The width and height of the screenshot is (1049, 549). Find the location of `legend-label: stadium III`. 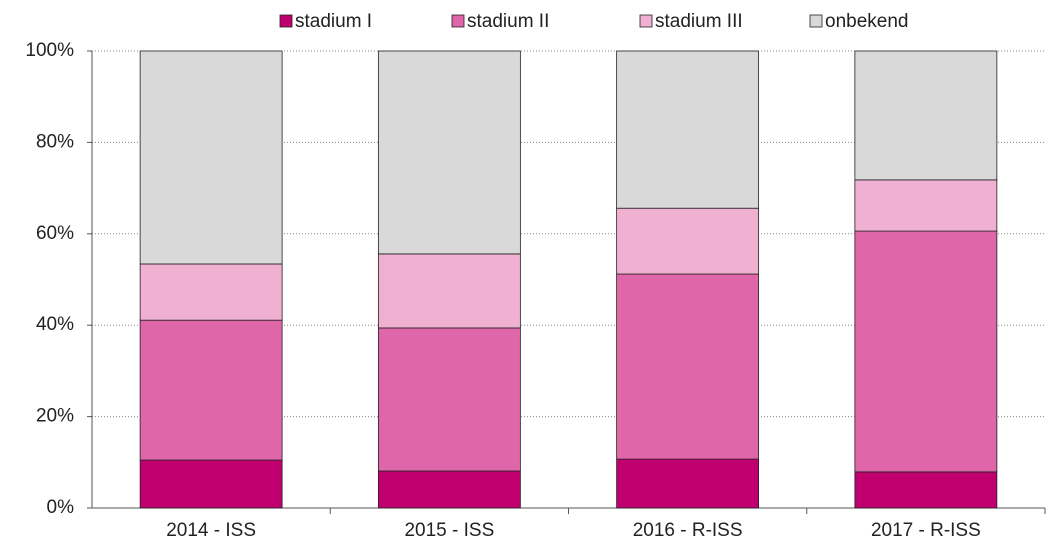

legend-label: stadium III is located at coordinates (699, 21).